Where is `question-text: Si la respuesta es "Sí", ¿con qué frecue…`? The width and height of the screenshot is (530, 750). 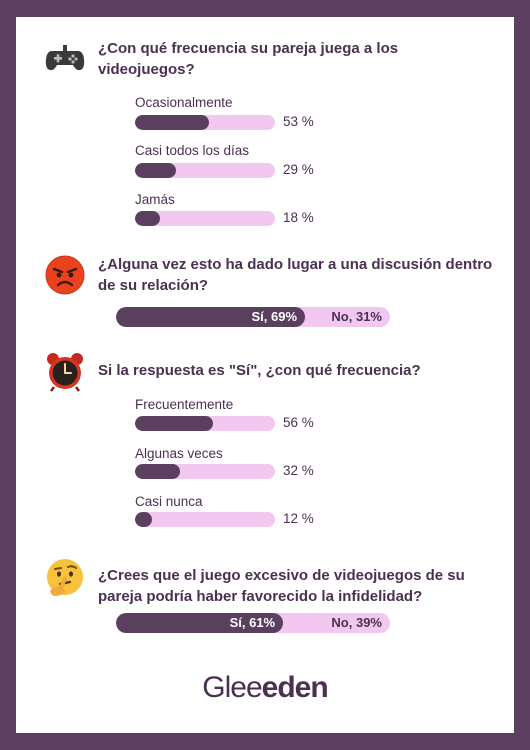
question-text: Si la respuesta es "Sí", ¿con qué frecue… is located at coordinates (259, 370).